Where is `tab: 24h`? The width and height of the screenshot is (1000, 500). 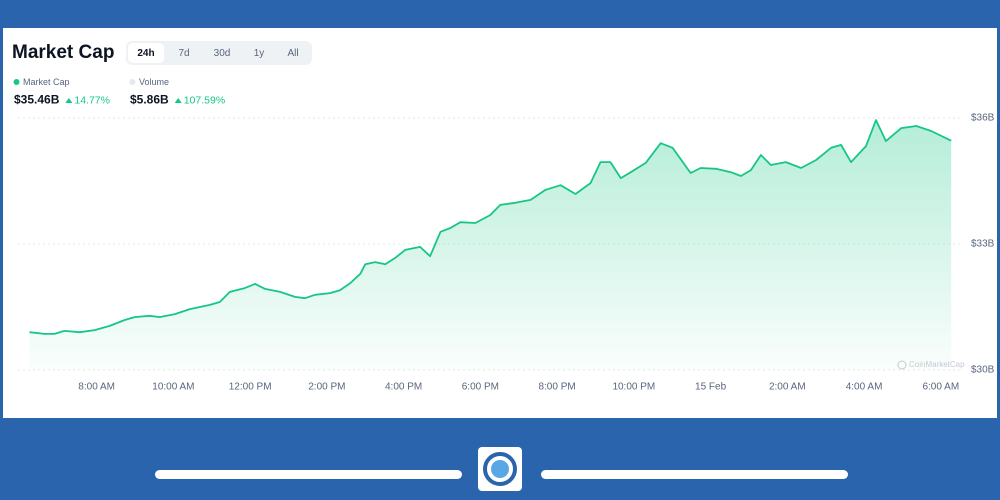 tab: 24h is located at coordinates (145, 53).